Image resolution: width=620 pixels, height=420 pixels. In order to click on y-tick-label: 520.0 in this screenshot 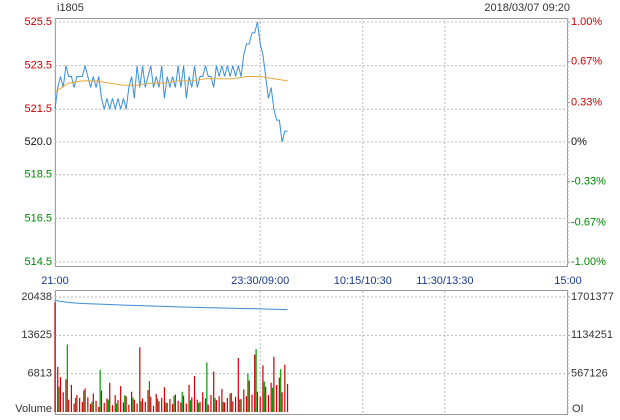, I will do `click(38, 142)`.